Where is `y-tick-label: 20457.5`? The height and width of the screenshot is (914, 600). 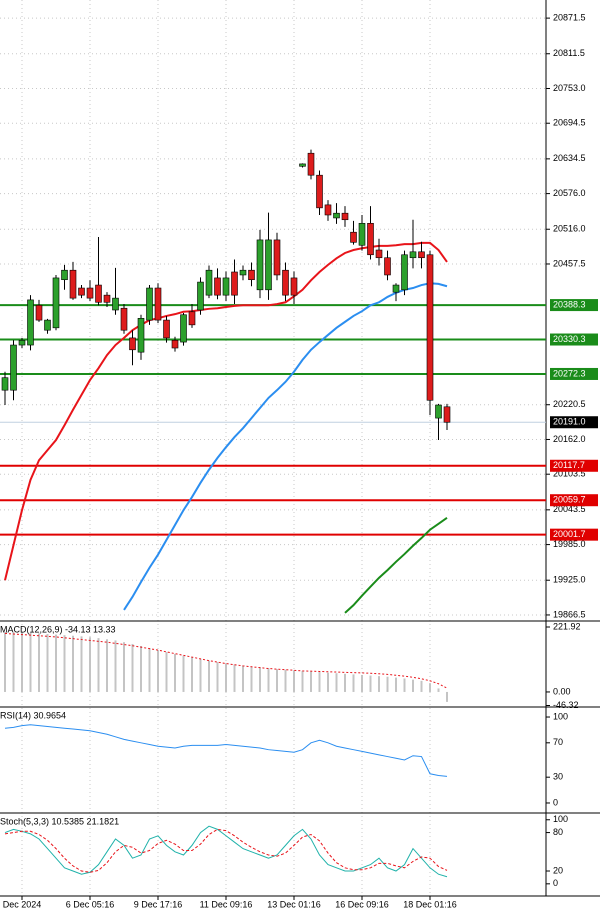
y-tick-label: 20457.5 is located at coordinates (569, 263).